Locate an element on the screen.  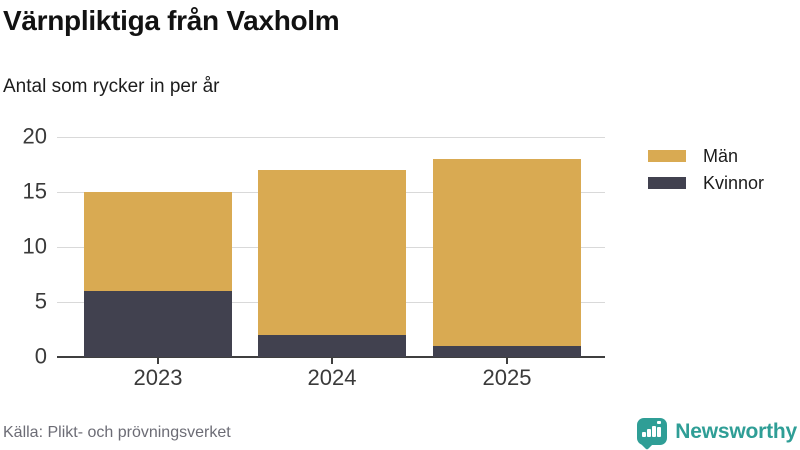
bar-2025-kvinnor is located at coordinates (507, 351).